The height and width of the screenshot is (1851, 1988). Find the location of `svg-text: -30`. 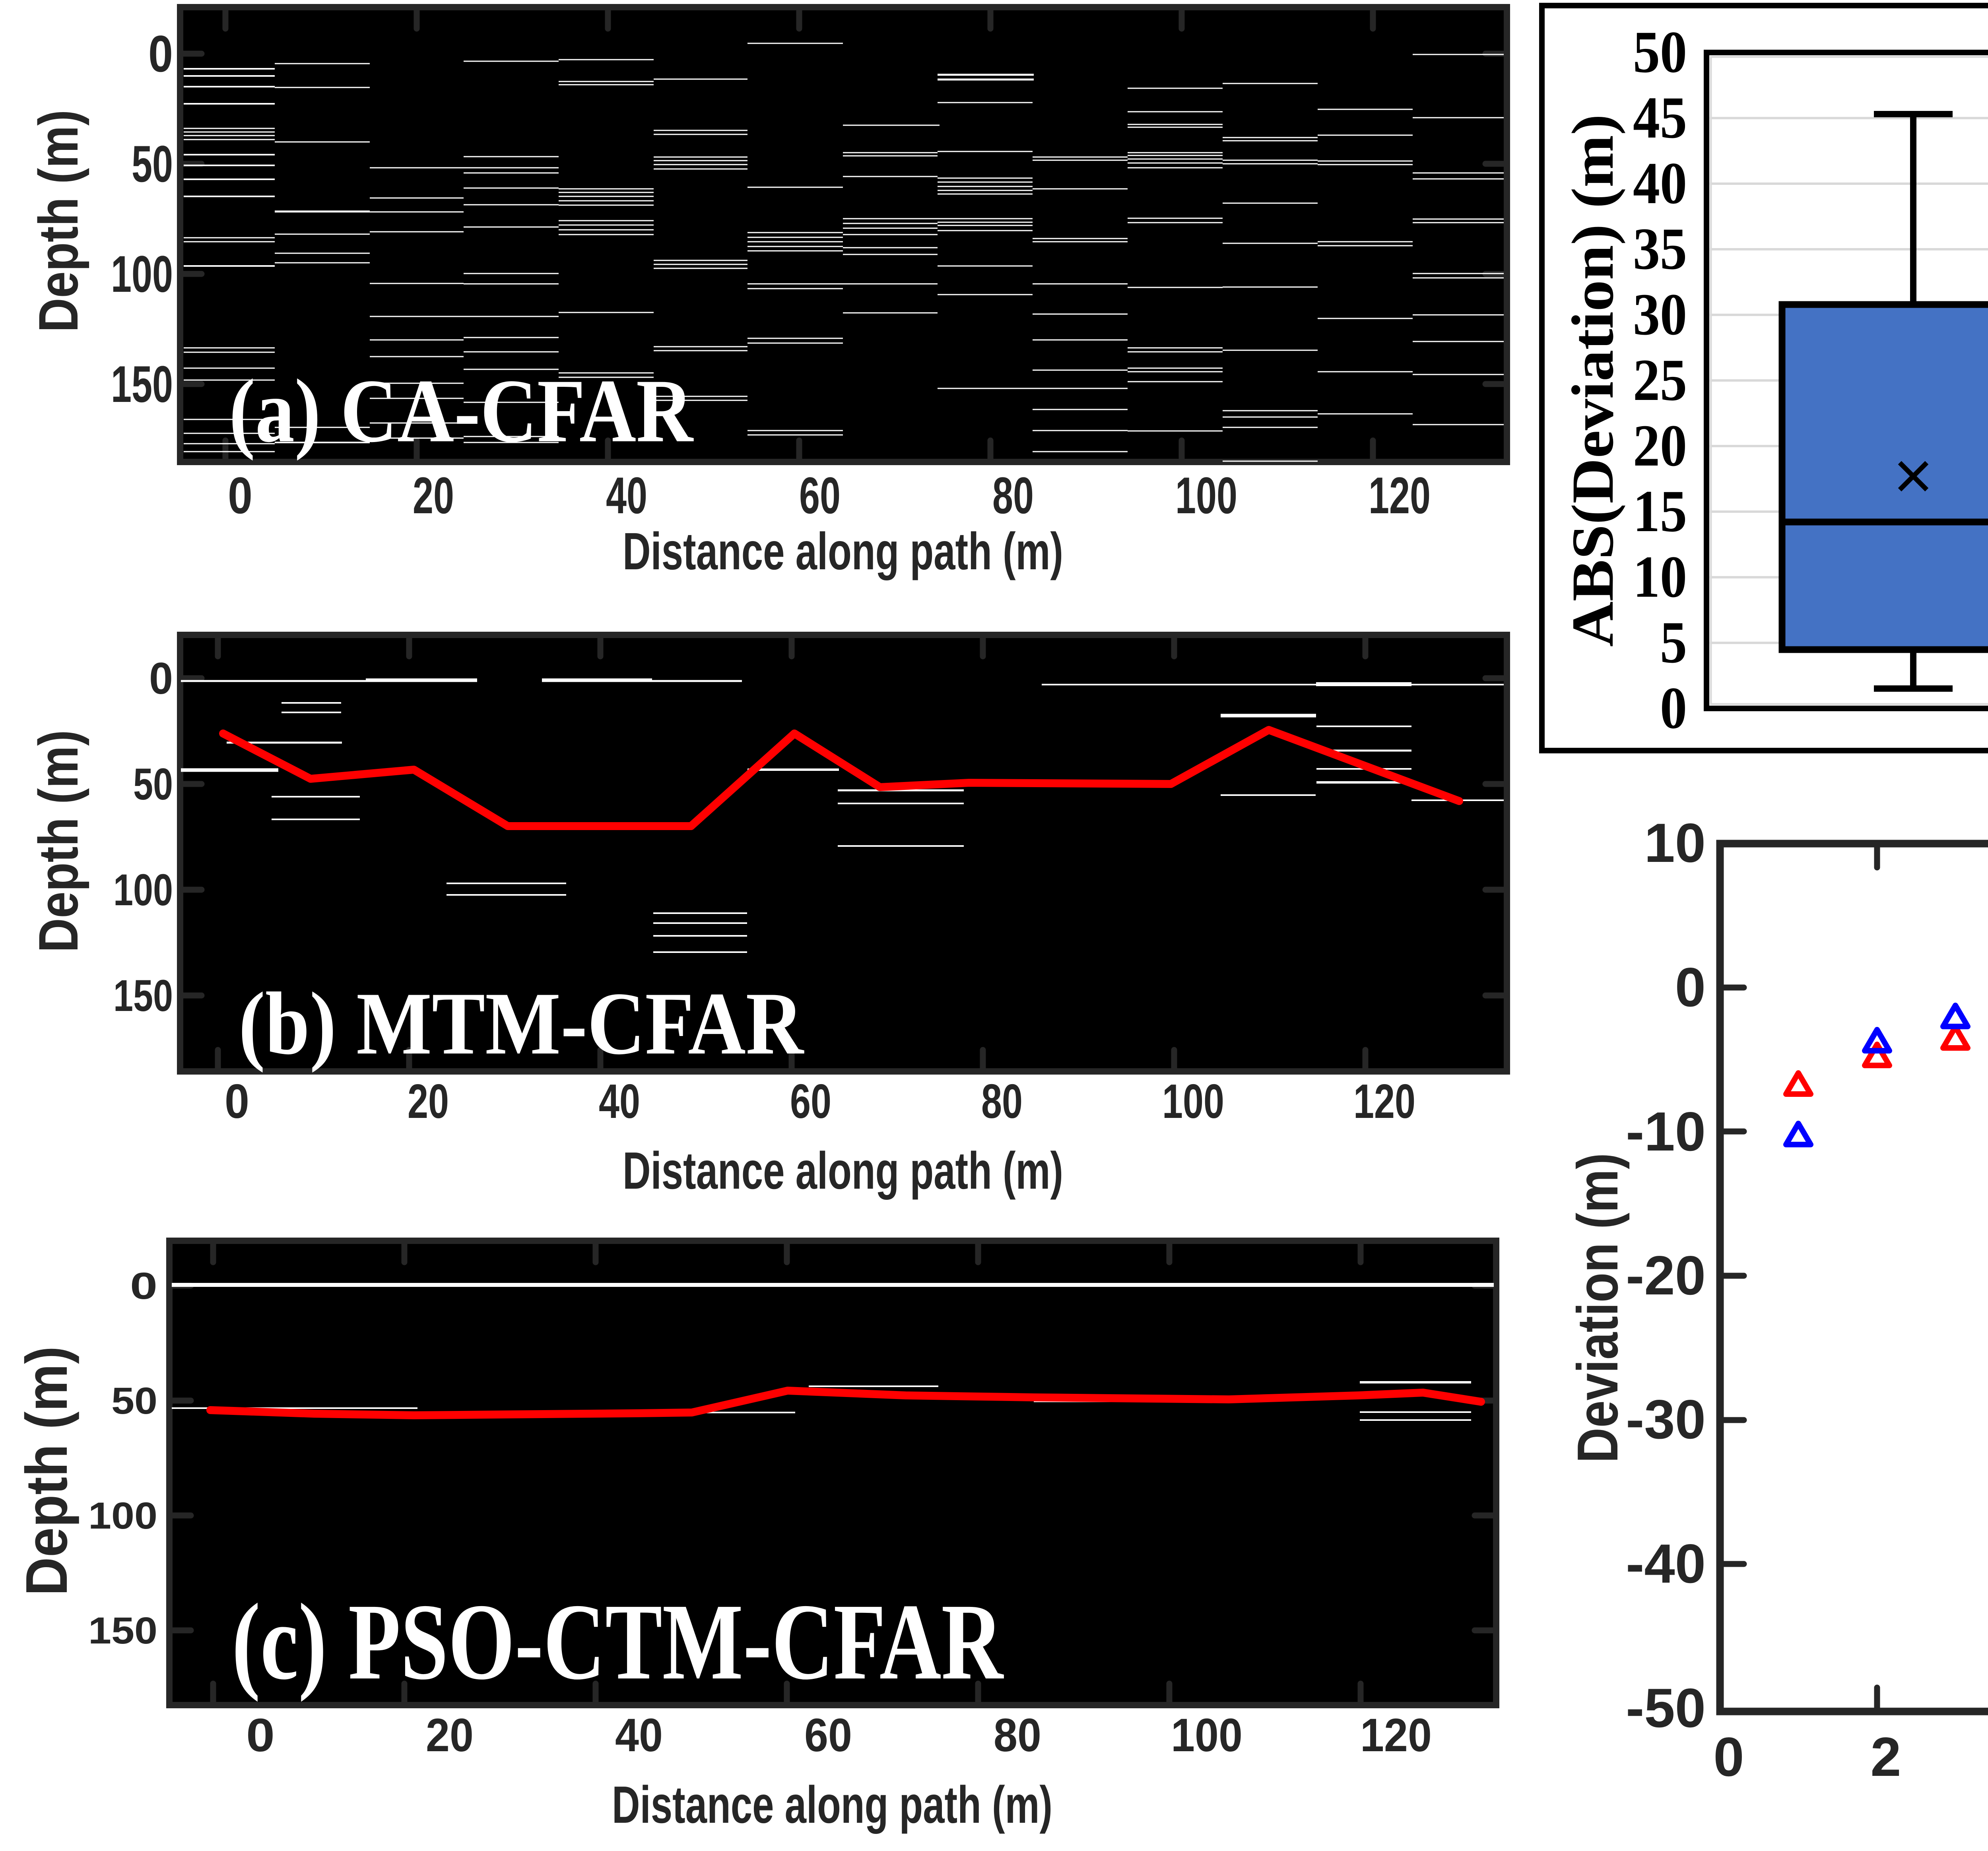

svg-text: -30 is located at coordinates (1666, 1419).